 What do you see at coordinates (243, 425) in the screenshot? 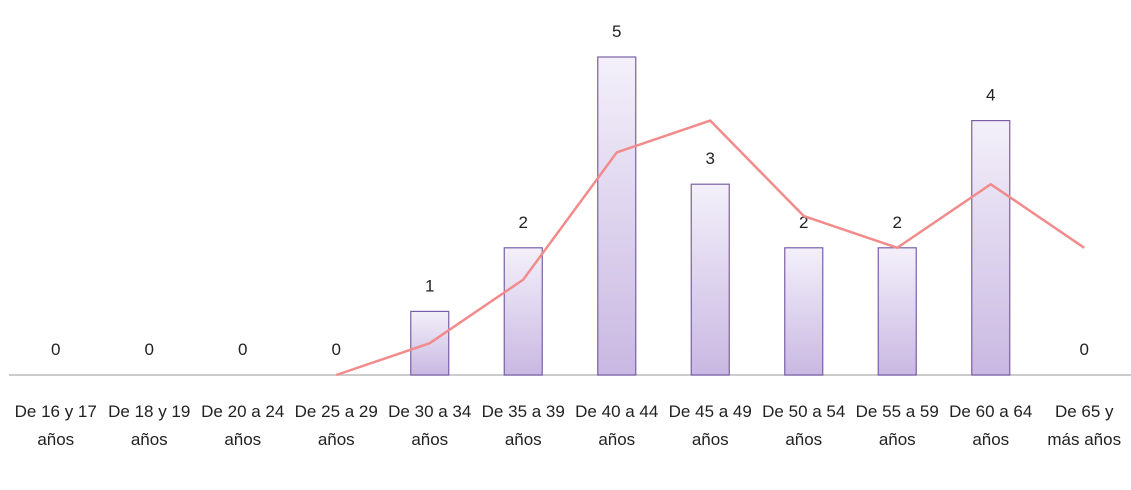
I see `x-tick-label: De 20 a 24 años` at bounding box center [243, 425].